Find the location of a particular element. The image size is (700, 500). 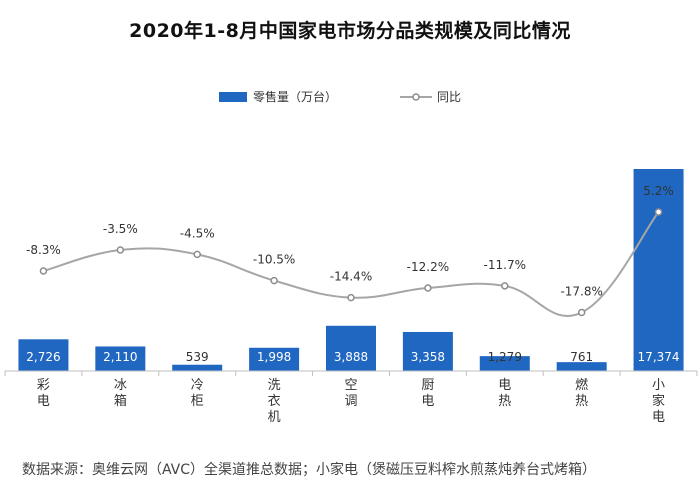

yoy-label-6: -11.7% is located at coordinates (505, 265).